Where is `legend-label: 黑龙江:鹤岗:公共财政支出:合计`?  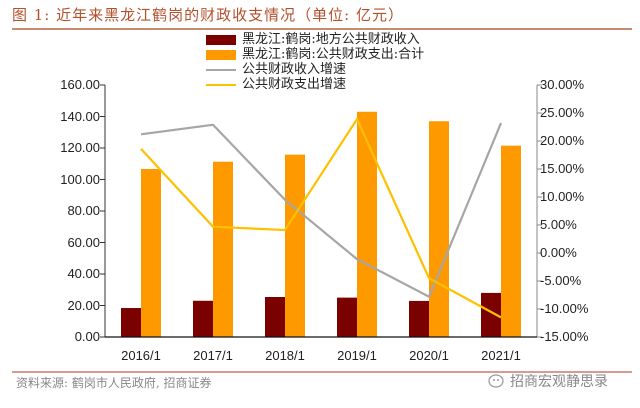 legend-label: 黑龙江:鹤岗:公共财政支出:合计 is located at coordinates (333, 54).